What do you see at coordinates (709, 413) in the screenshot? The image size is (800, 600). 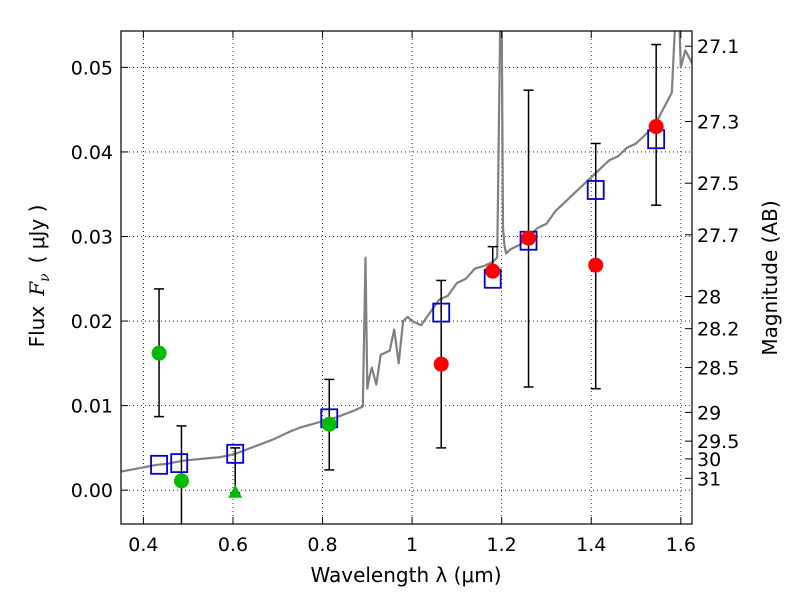 I see `magnitude-tick-label: 29` at bounding box center [709, 413].